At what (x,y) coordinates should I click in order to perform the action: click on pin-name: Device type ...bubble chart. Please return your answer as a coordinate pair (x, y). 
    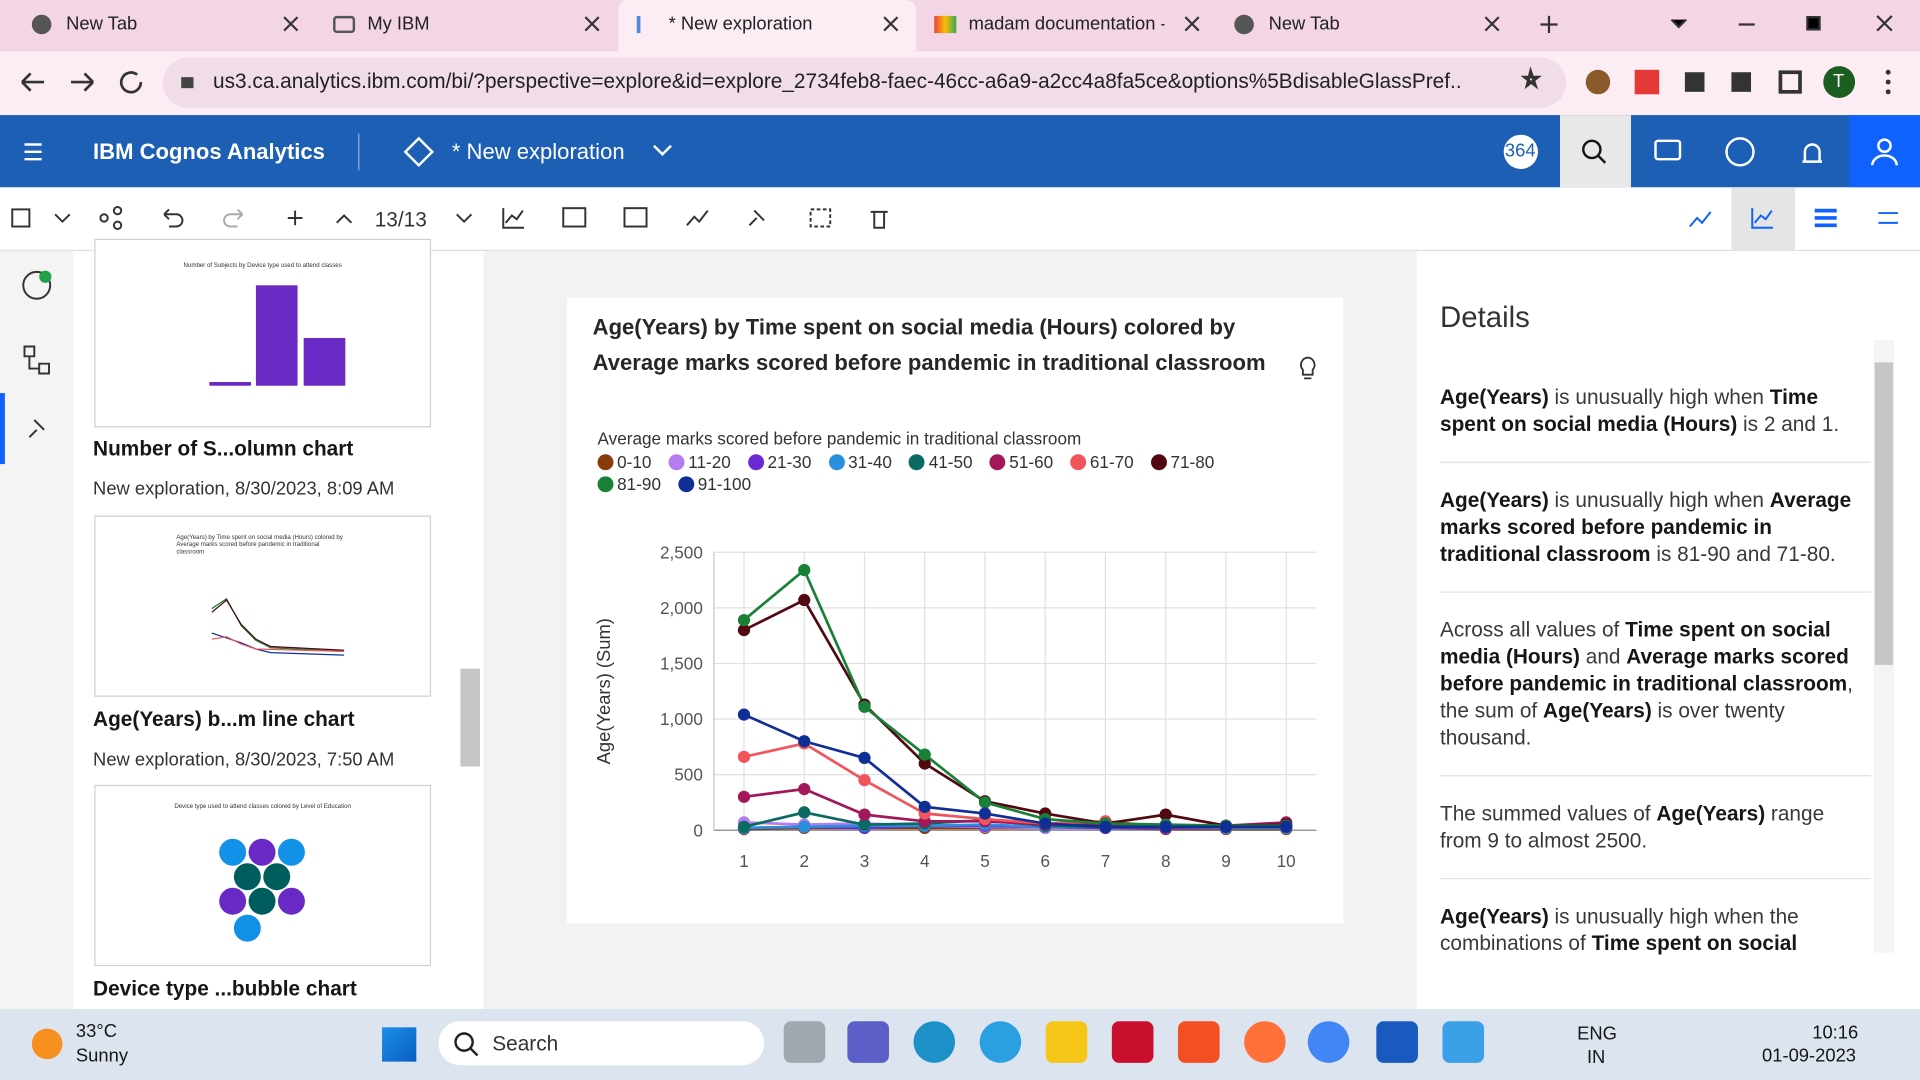
    Looking at the image, I should click on (225, 989).